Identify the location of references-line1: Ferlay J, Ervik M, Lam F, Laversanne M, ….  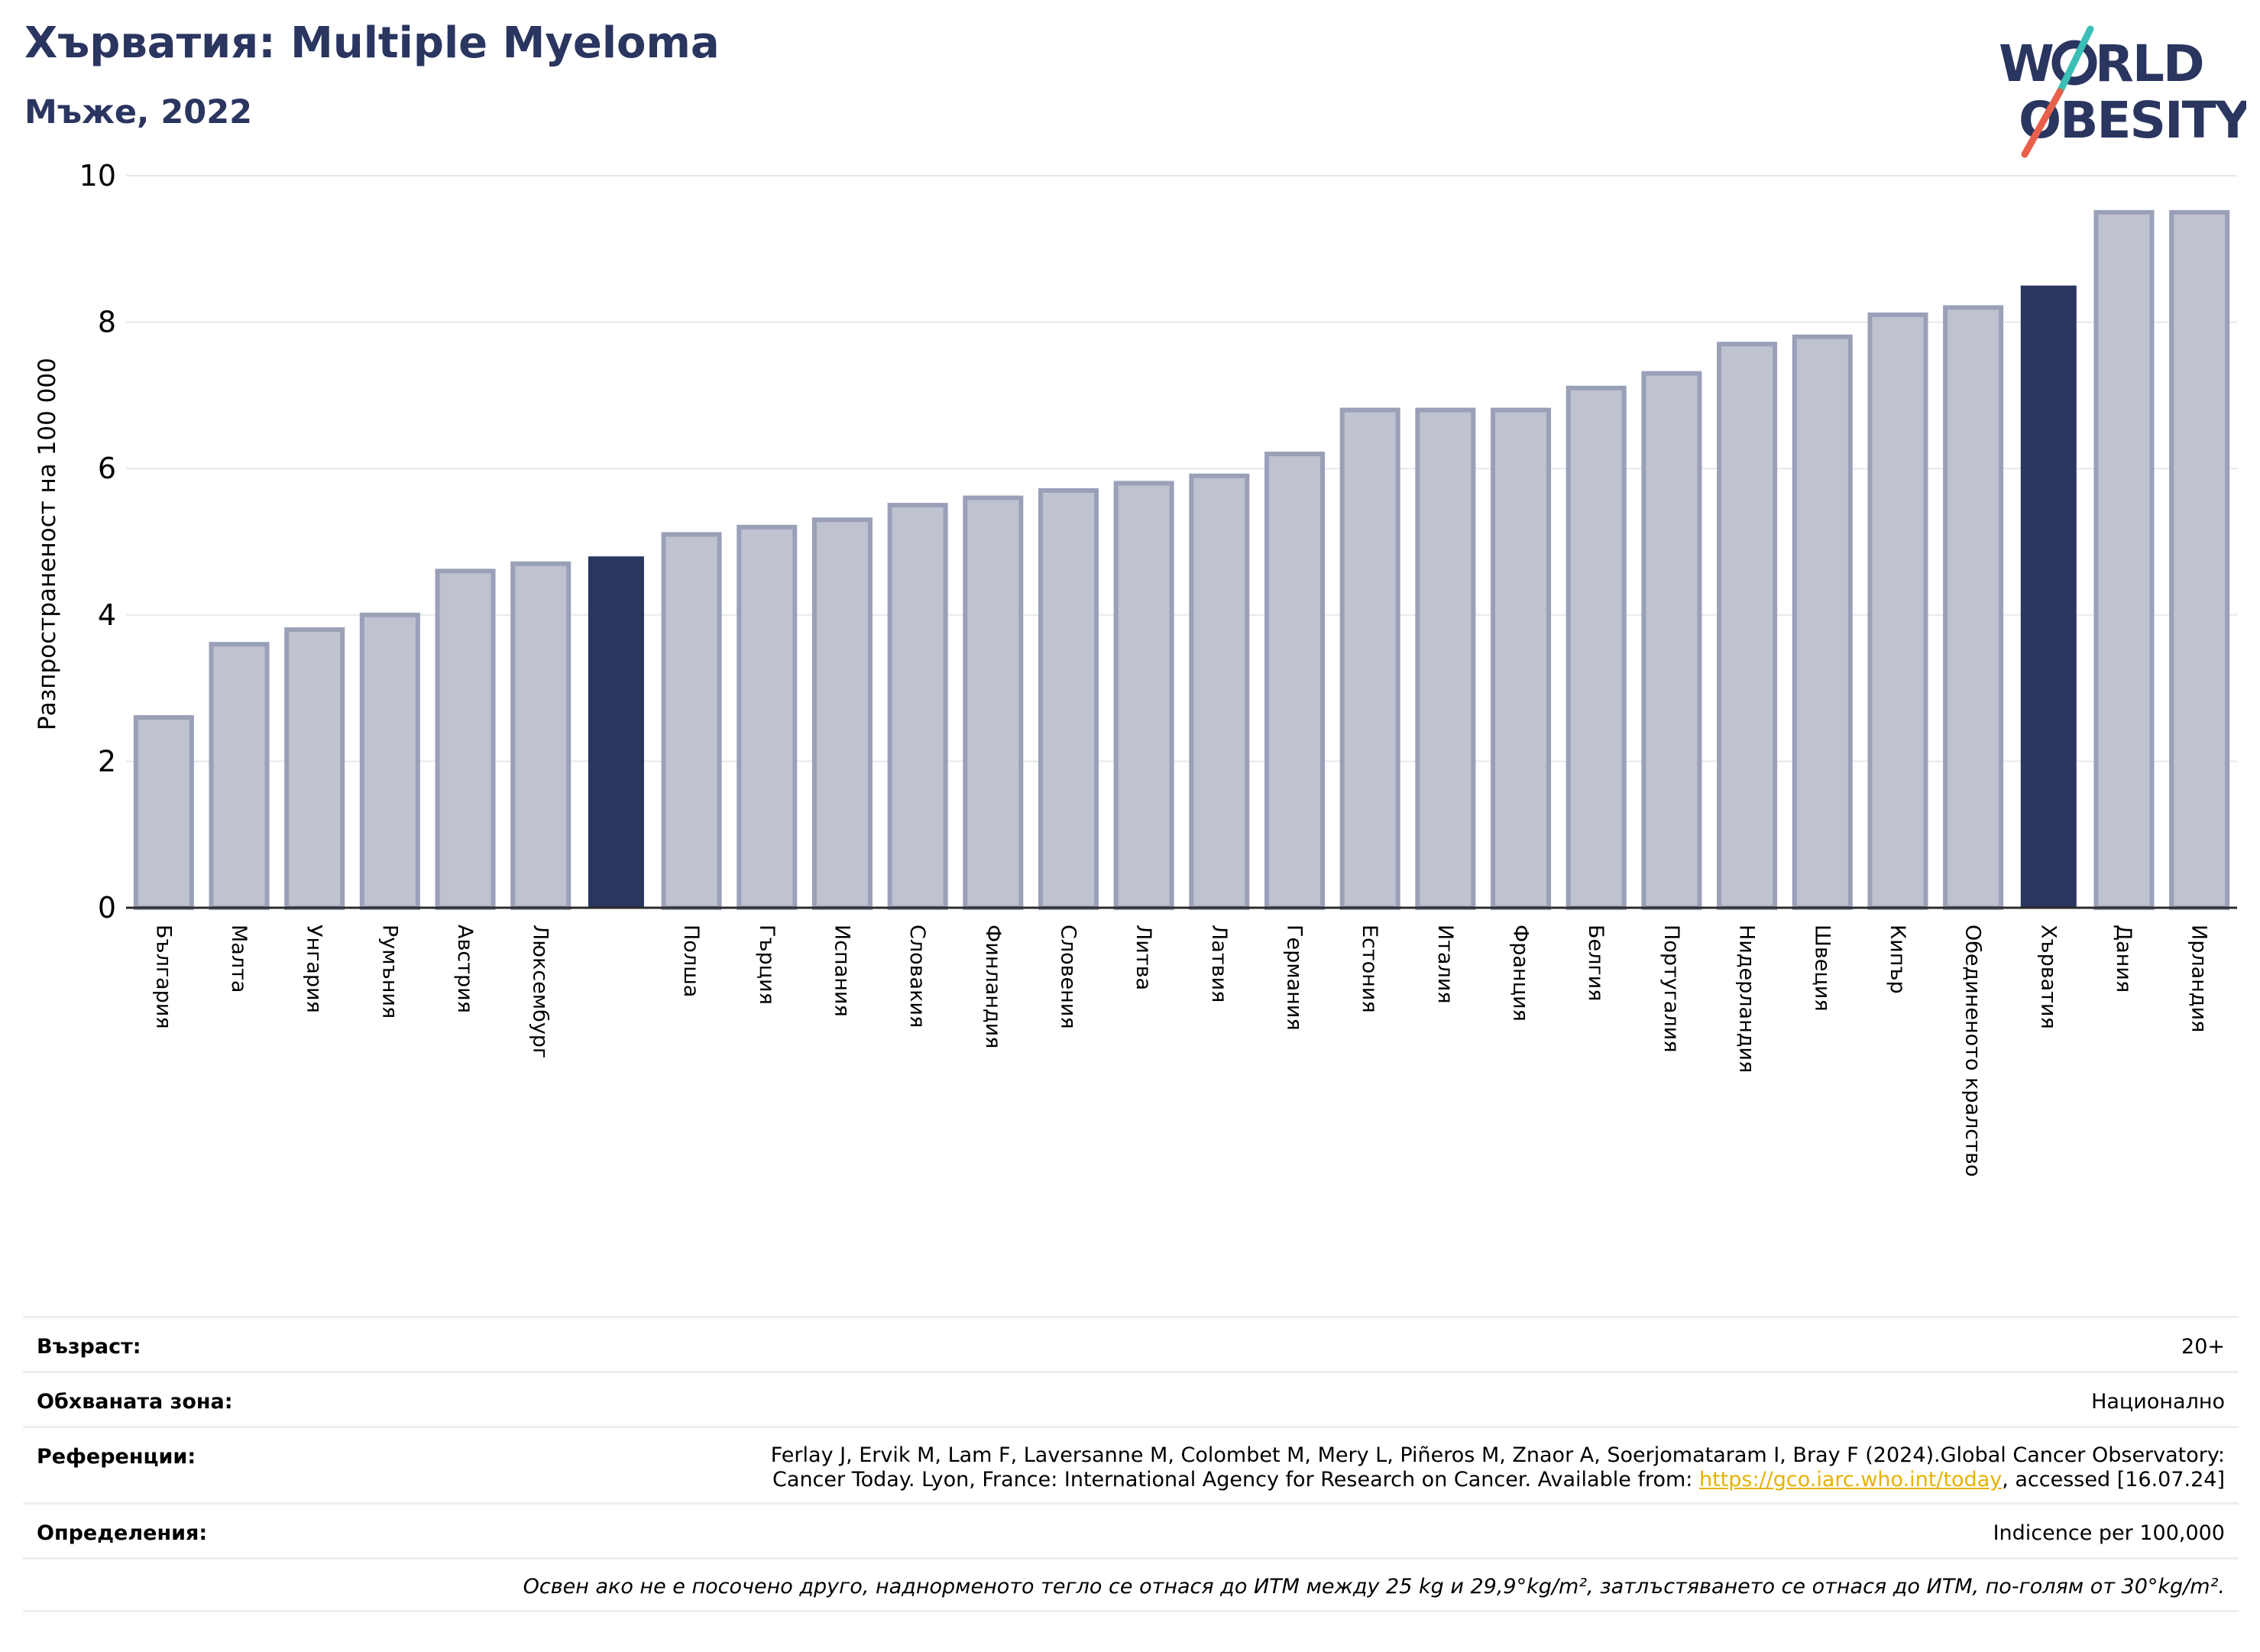
(1497, 1455).